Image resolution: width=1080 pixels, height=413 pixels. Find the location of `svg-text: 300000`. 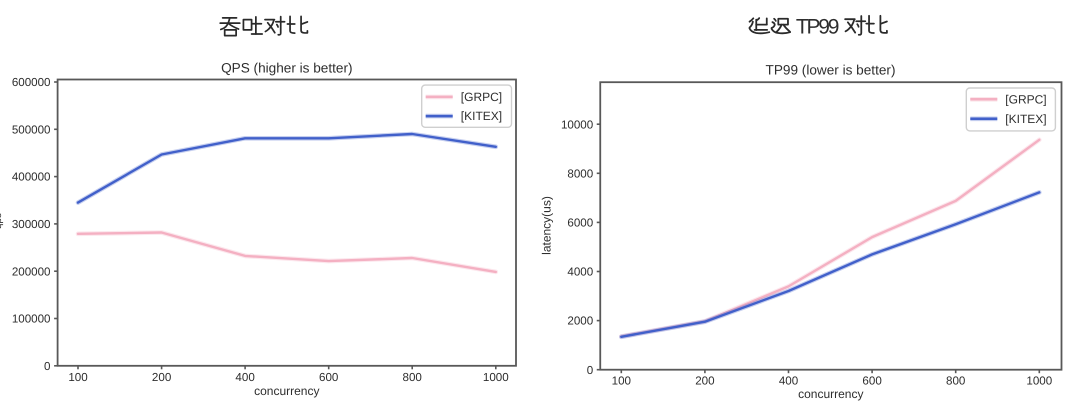

svg-text: 300000 is located at coordinates (31, 224).